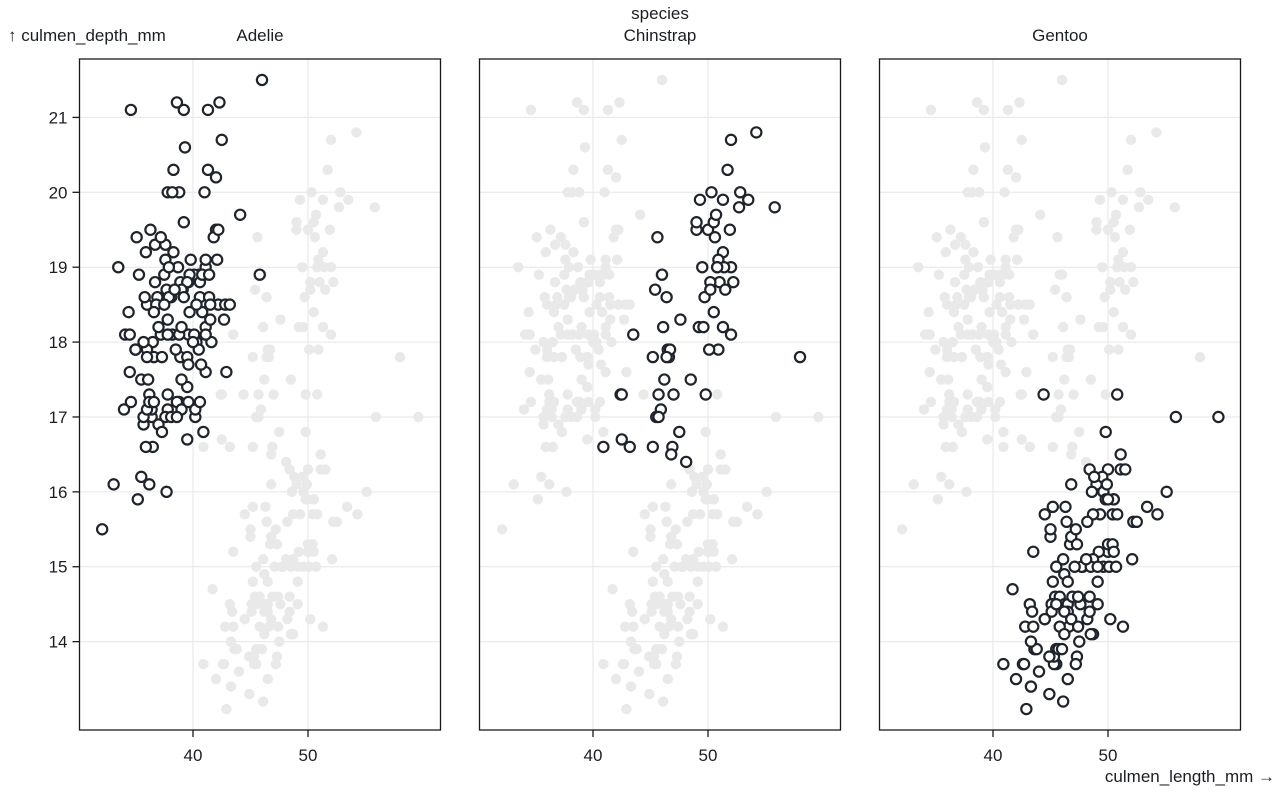 This screenshot has height=792, width=1280. I want to click on background-points-layer, so click(1051, 304).